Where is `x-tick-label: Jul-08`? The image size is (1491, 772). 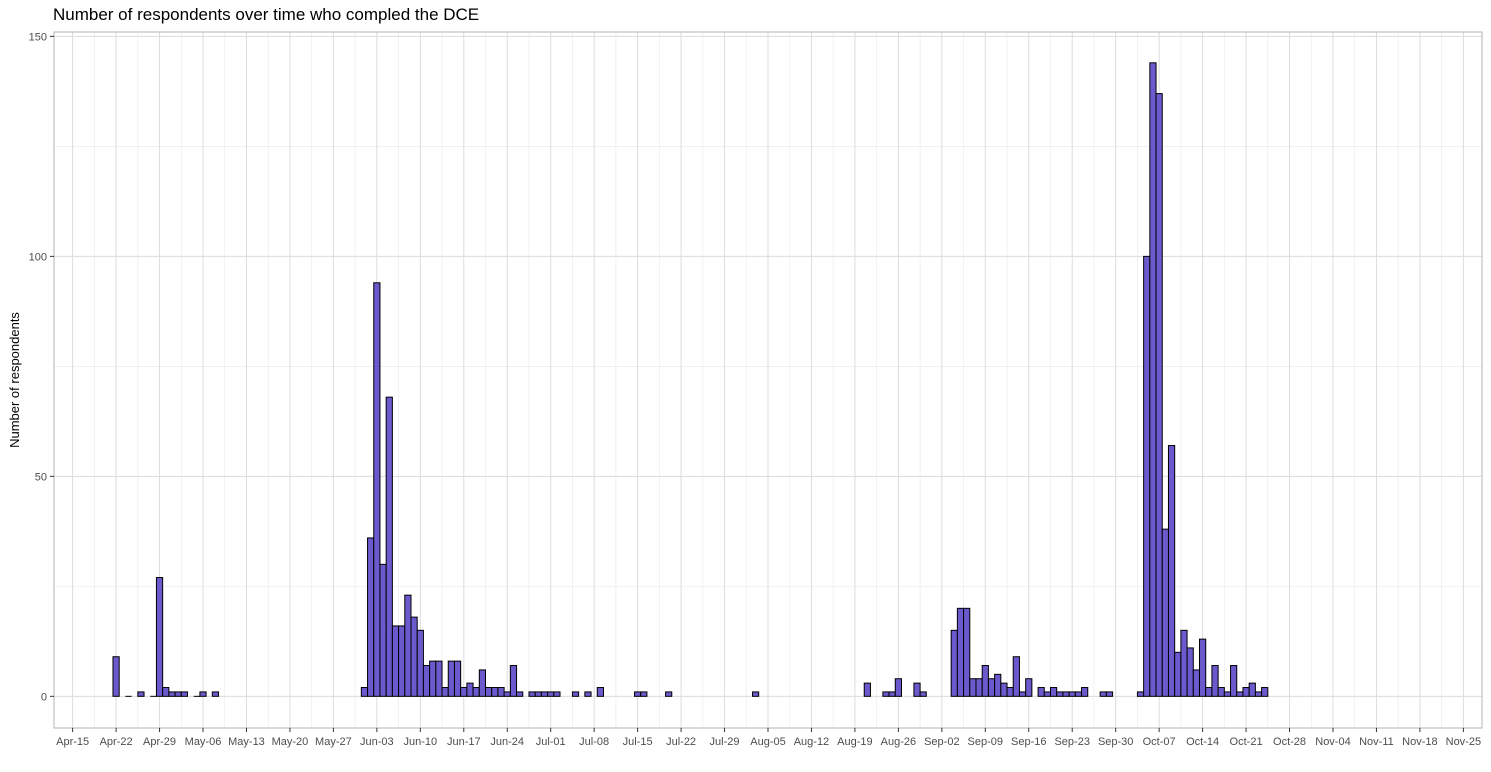 x-tick-label: Jul-08 is located at coordinates (594, 742).